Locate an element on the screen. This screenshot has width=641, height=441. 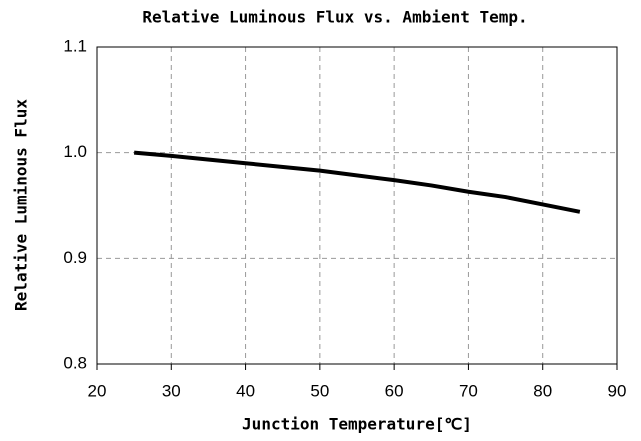
y-tick-label: 1.0 is located at coordinates (75, 151).